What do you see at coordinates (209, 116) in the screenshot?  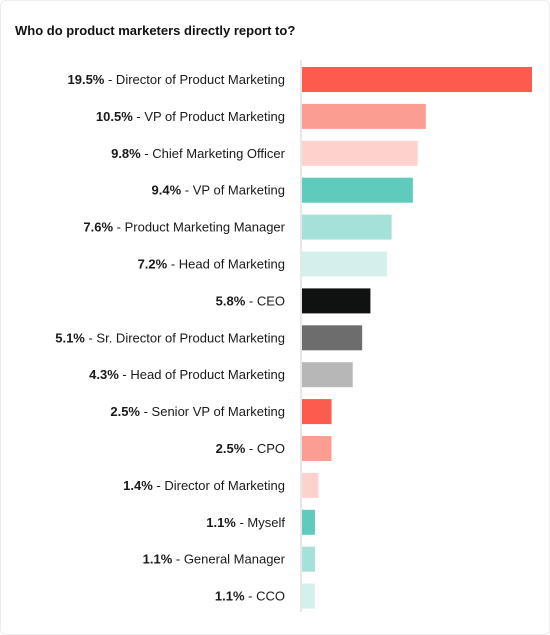 I see `category-label-1: - VP of Product Marketing` at bounding box center [209, 116].